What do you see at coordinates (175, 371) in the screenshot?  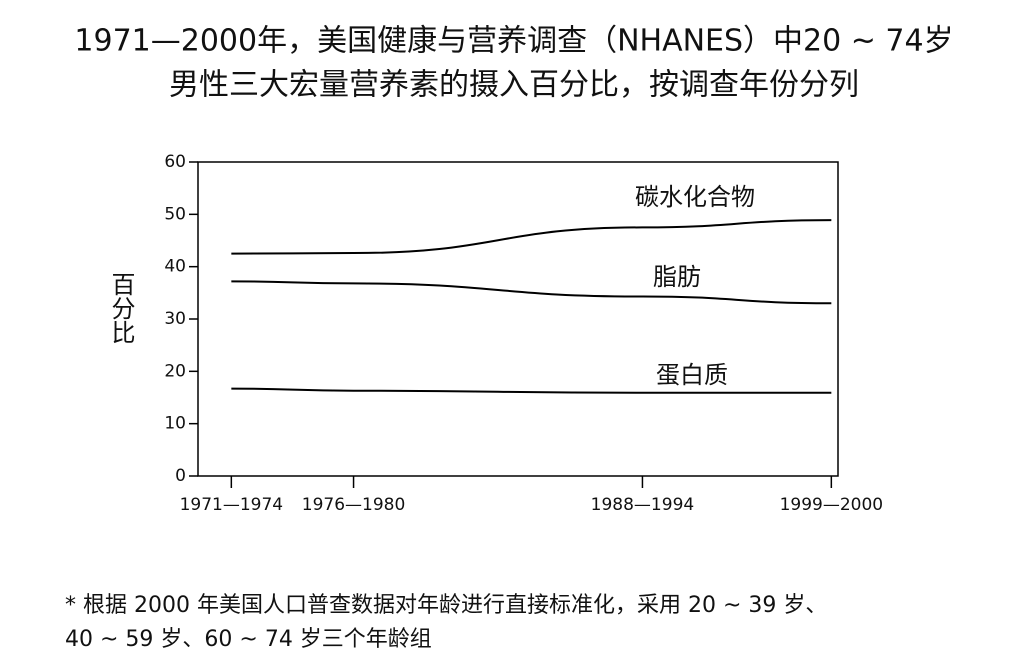 I see `y-tick-label: 20` at bounding box center [175, 371].